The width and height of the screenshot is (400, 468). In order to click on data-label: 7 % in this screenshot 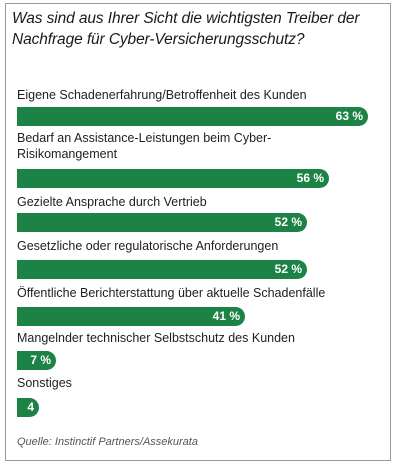, I will do `click(40, 360)`.